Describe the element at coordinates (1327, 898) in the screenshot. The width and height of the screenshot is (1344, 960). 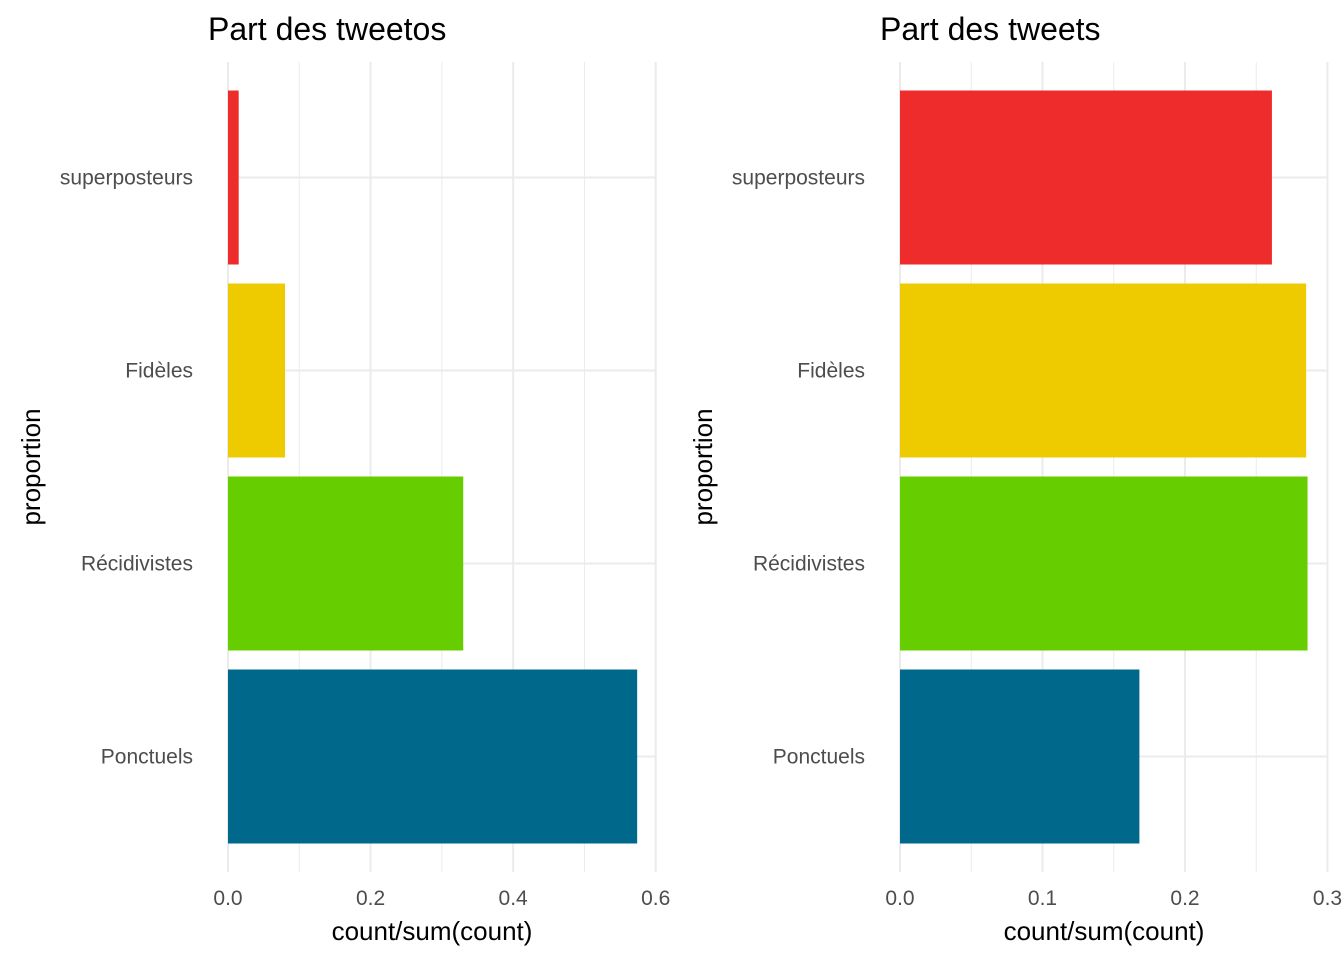
I see `x-tick-label: 0.3` at that location.